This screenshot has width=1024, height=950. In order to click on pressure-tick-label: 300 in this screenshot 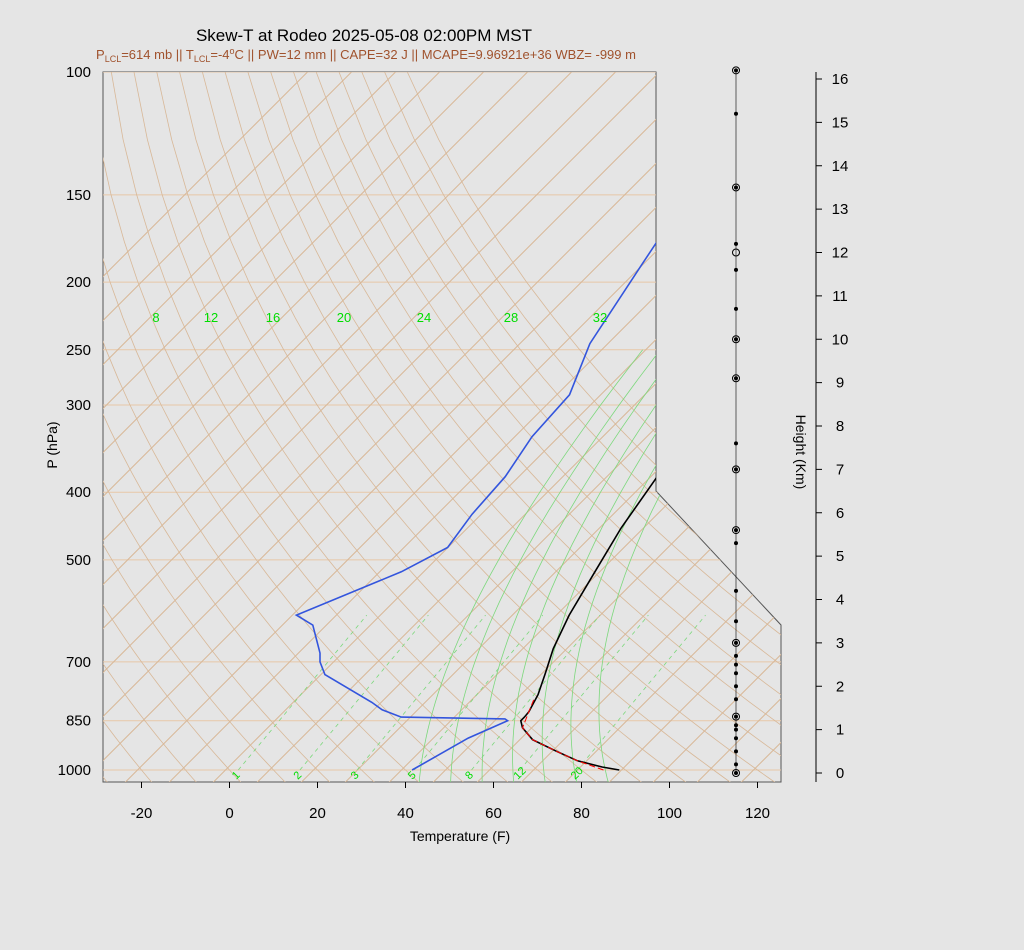, I will do `click(78, 405)`.